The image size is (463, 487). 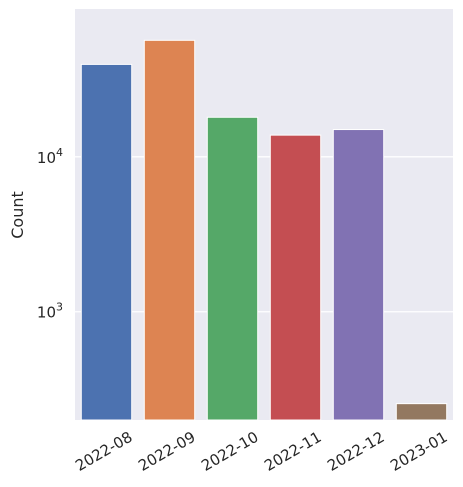 What do you see at coordinates (355, 451) in the screenshot?
I see `x-tick-label: 2022-12` at bounding box center [355, 451].